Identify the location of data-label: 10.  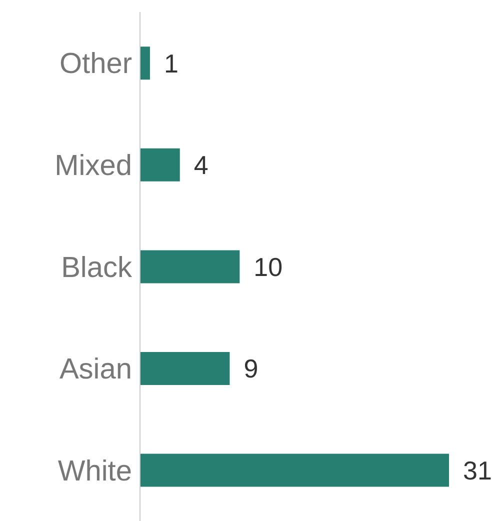
(268, 267).